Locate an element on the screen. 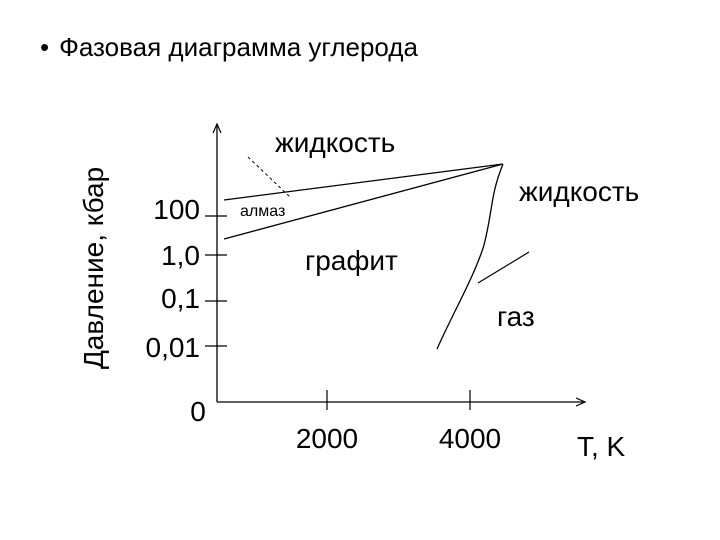 Image resolution: width=720 pixels, height=540 pixels. y-tick-label: 0,01 is located at coordinates (173, 347).